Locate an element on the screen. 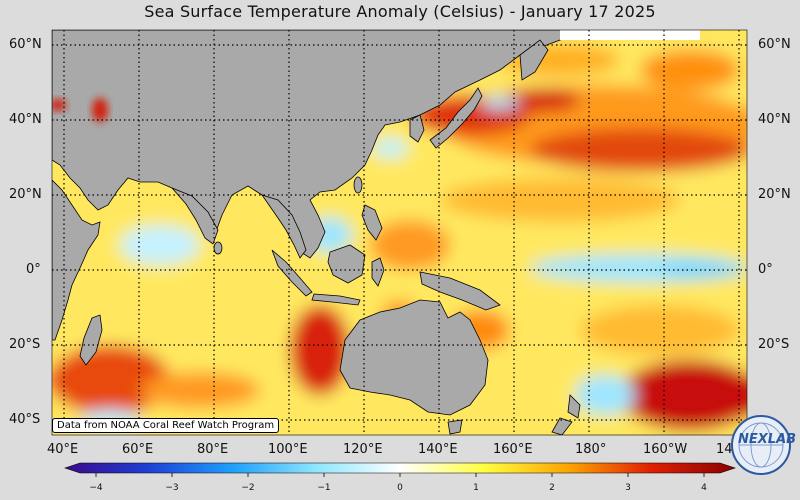 This screenshot has width=800, height=500. lon-label: 160°W is located at coordinates (665, 449).